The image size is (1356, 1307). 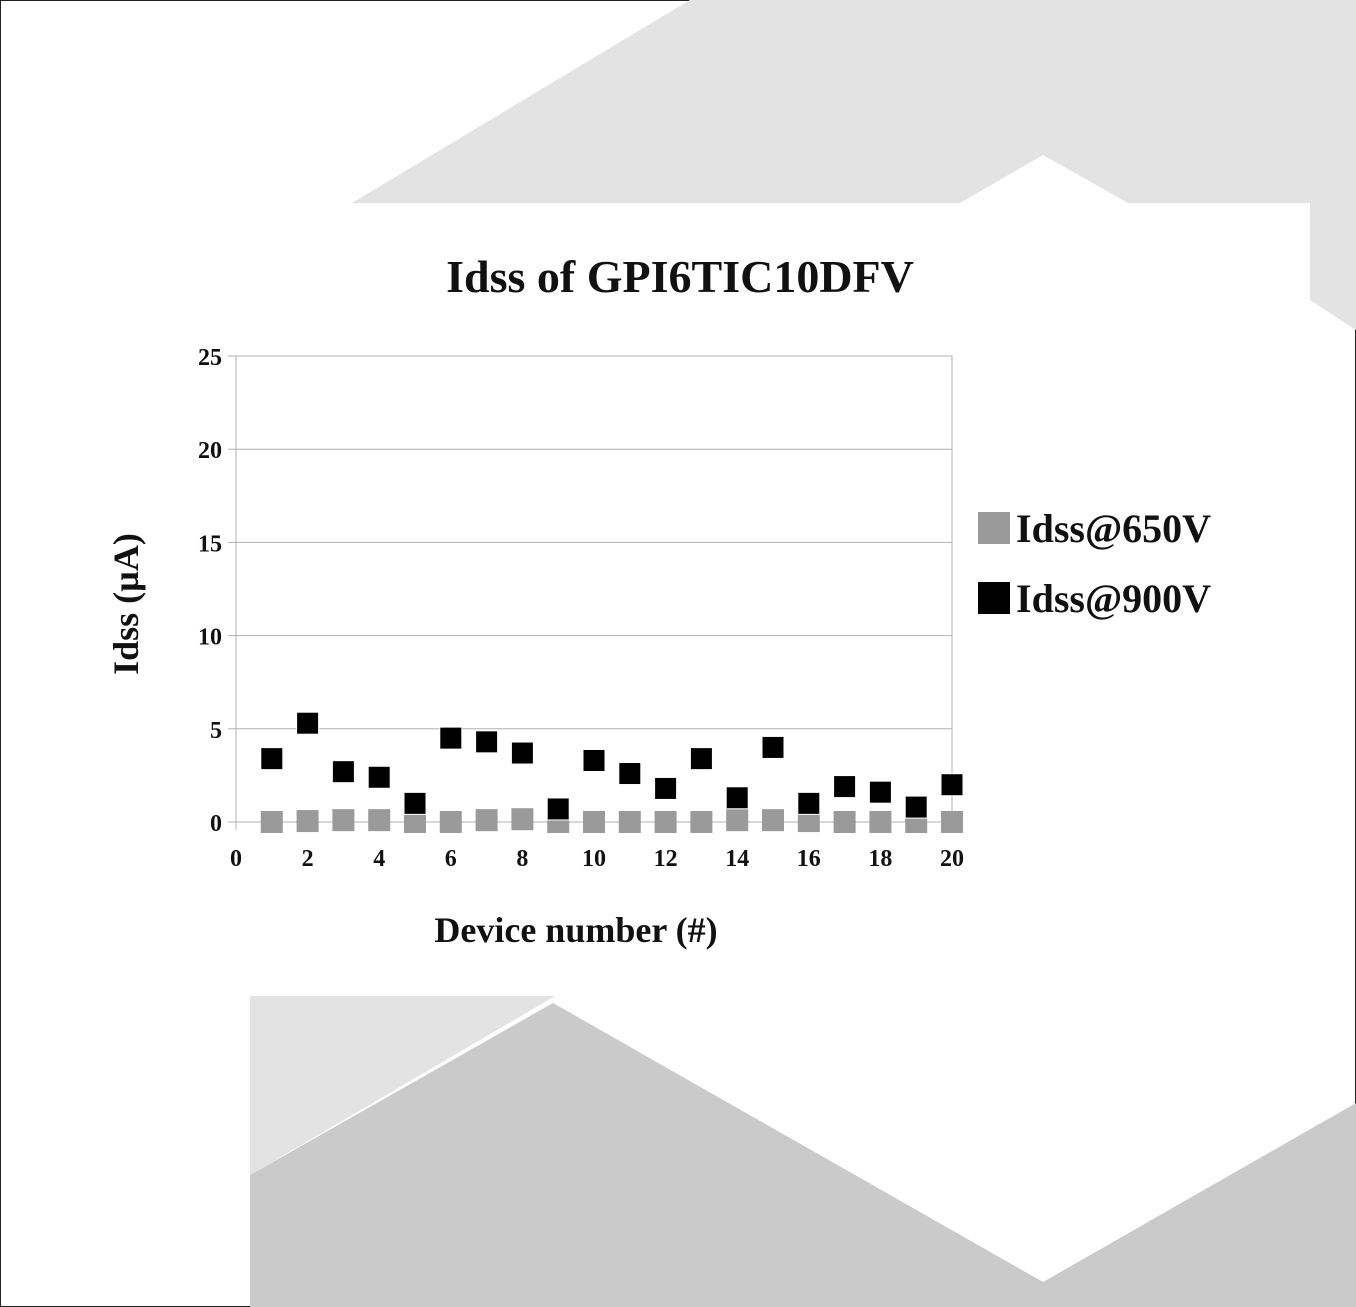 I want to click on x-tick-label-2: 2, so click(x=308, y=859).